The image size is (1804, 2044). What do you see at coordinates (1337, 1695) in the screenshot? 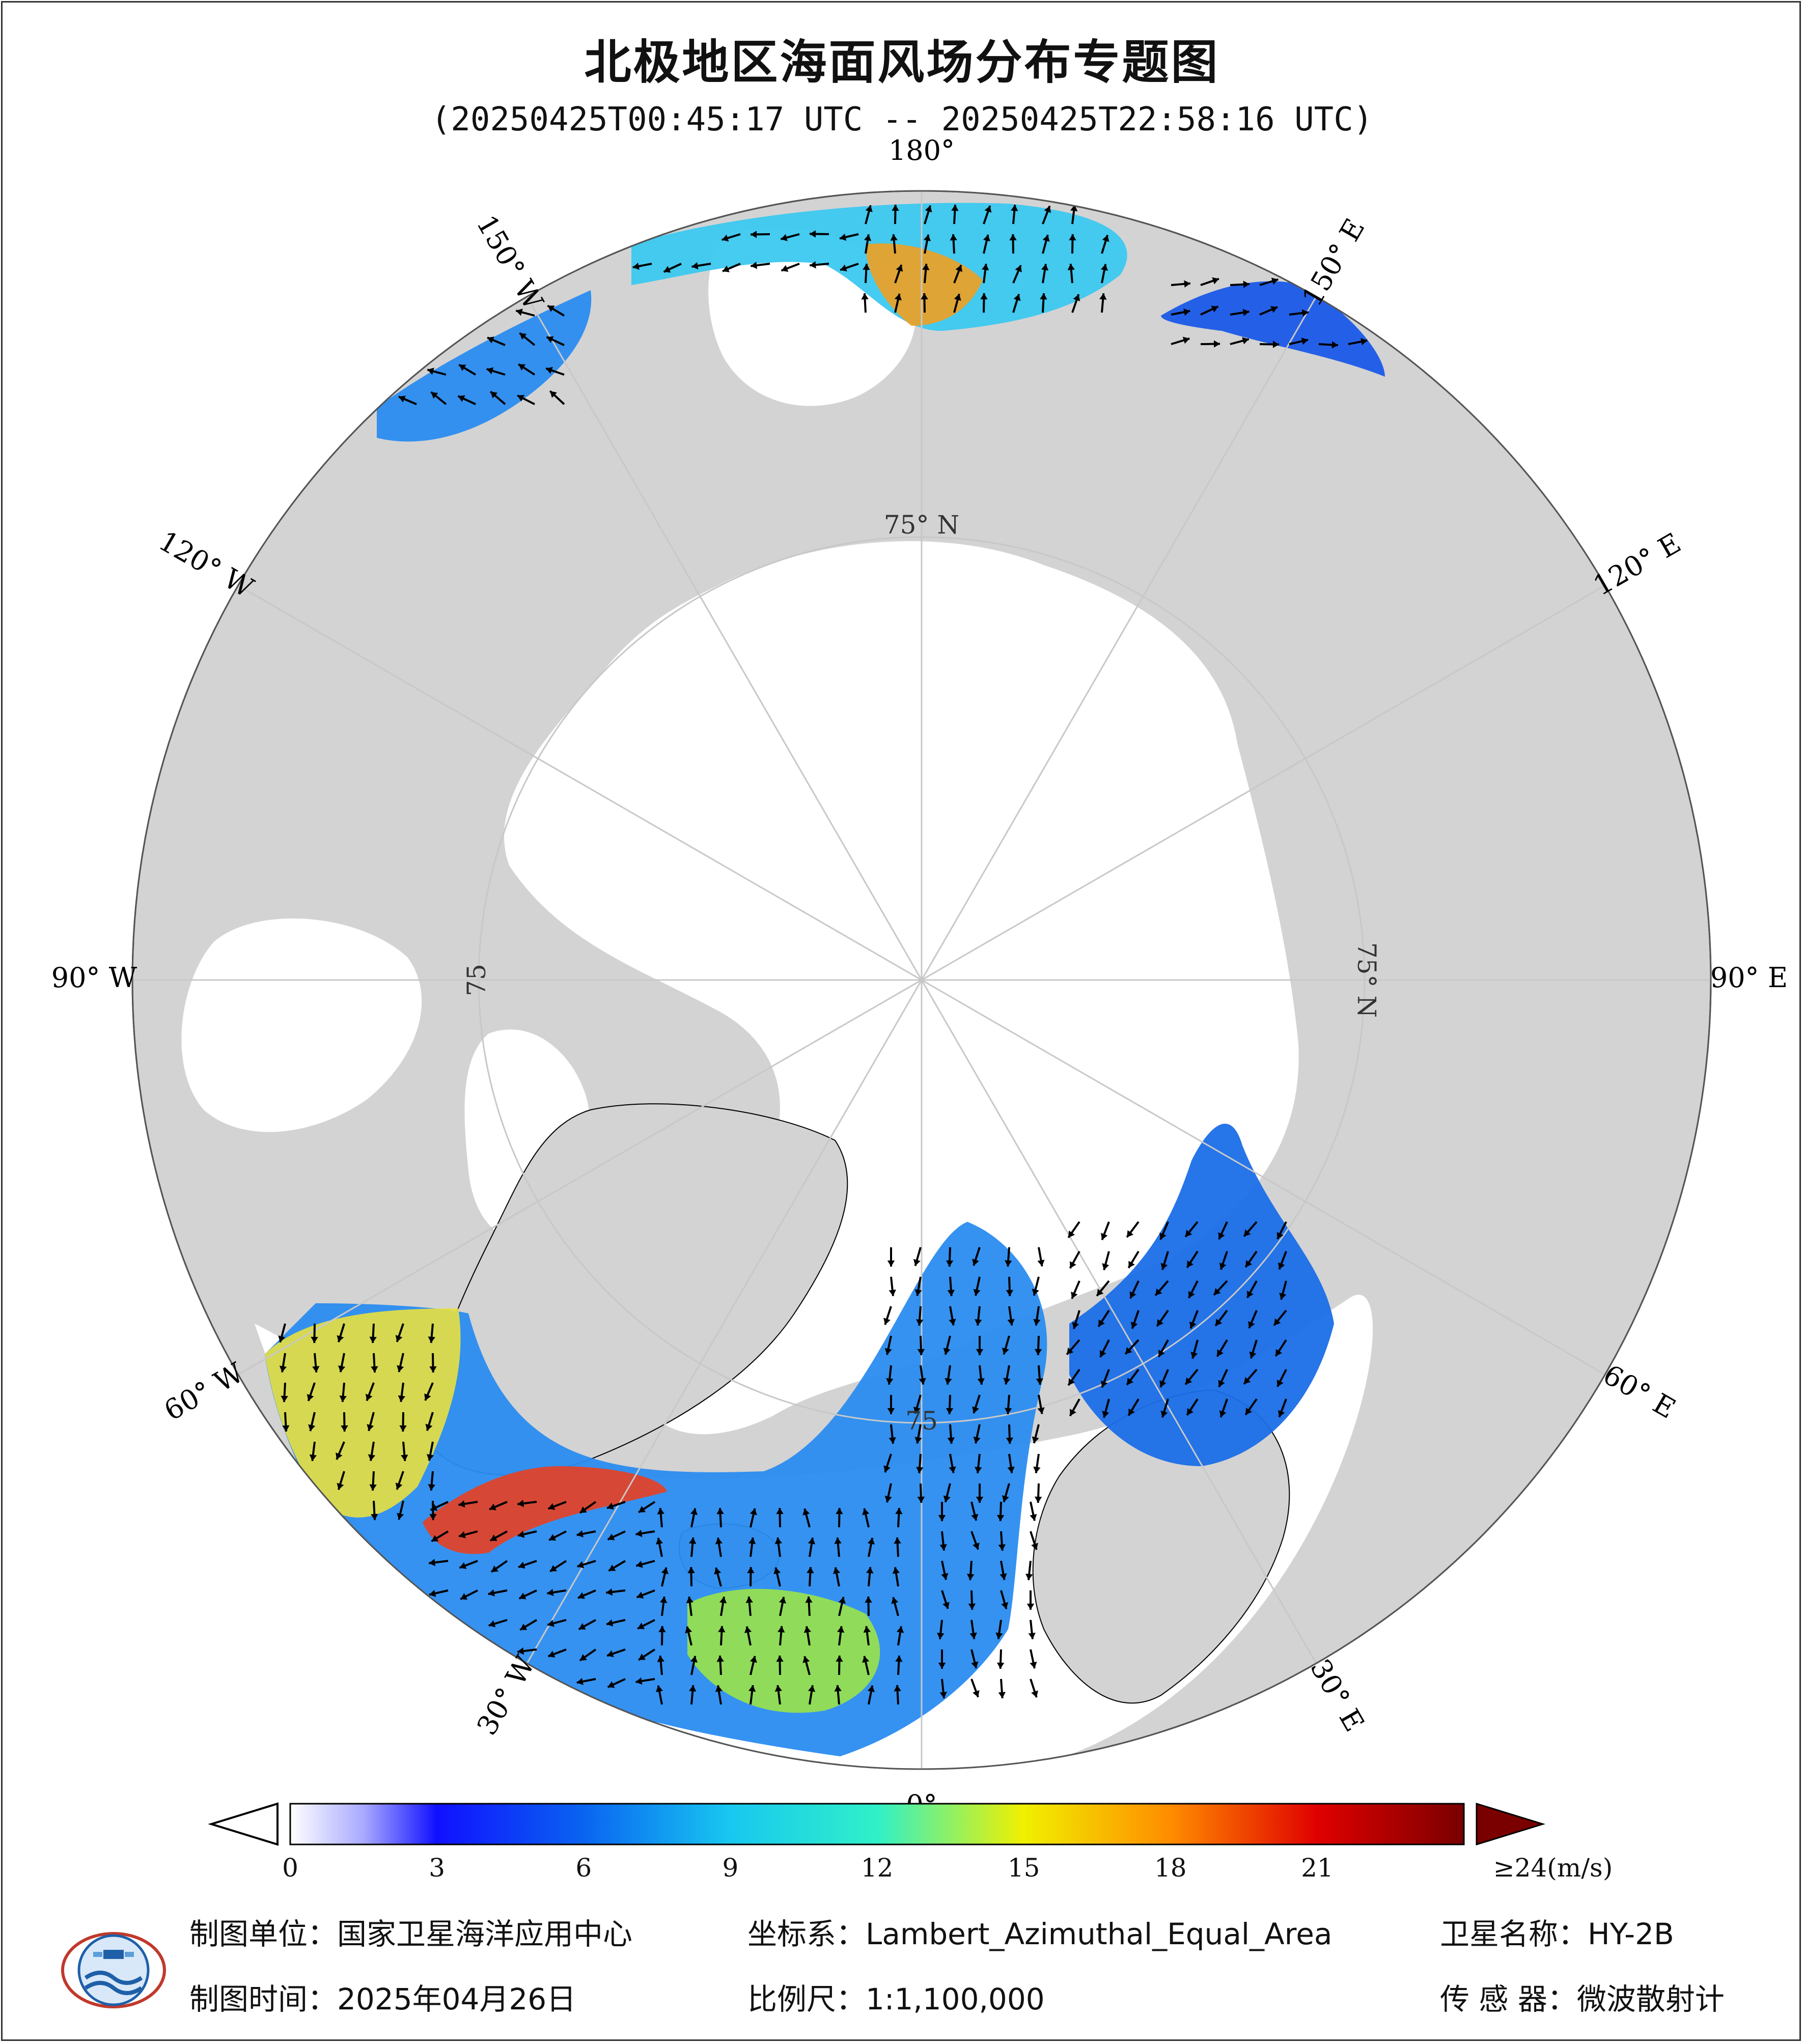
I see `longitude-label: 30° E` at bounding box center [1337, 1695].